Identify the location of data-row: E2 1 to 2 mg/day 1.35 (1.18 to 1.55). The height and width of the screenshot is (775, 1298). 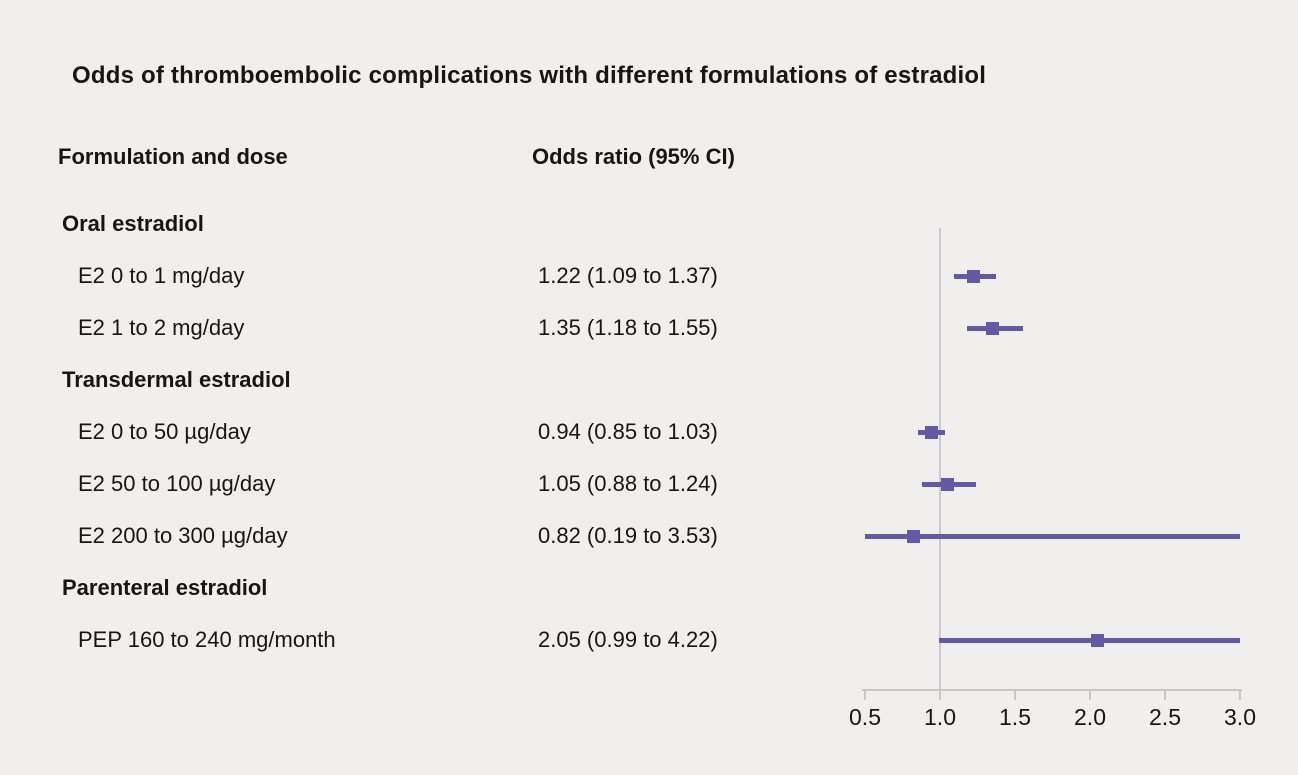
(649, 328).